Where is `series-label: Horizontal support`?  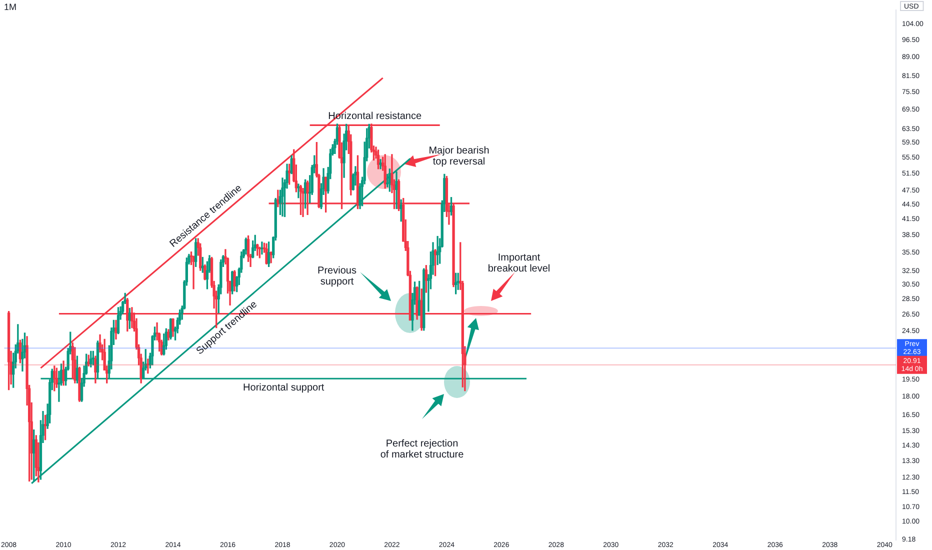
series-label: Horizontal support is located at coordinates (283, 388).